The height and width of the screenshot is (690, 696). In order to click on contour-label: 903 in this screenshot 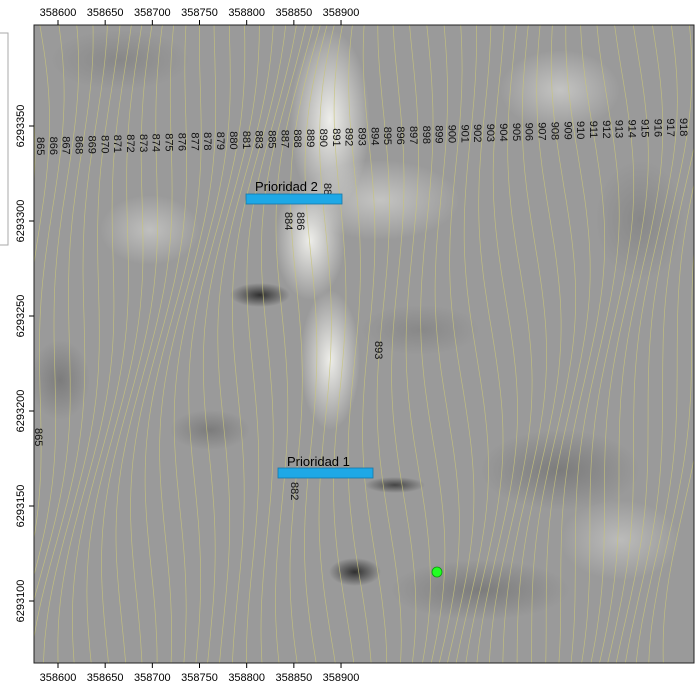, I will do `click(490, 133)`.